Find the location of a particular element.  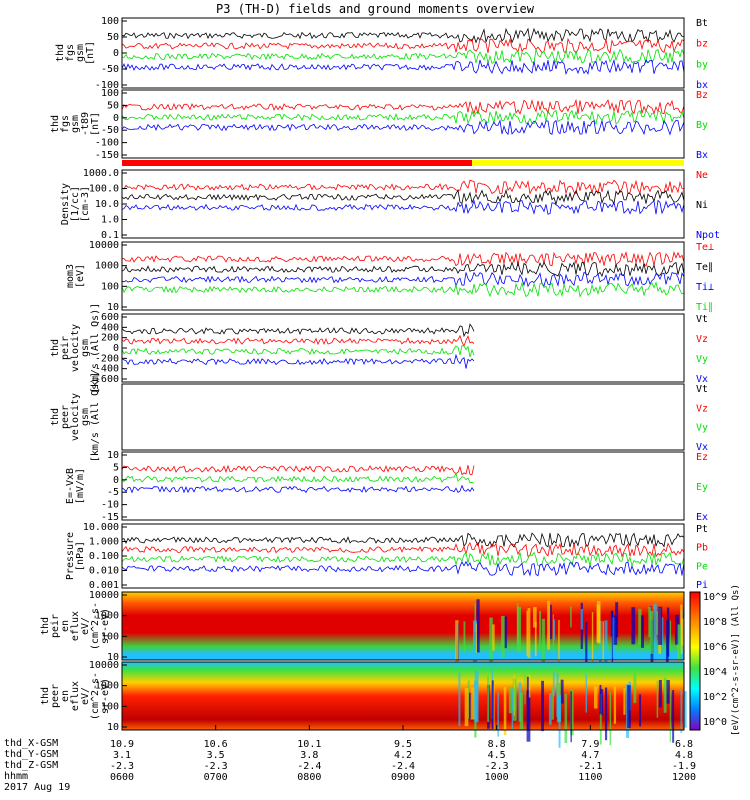

ylabel-line: en is located at coordinates (65, 626).